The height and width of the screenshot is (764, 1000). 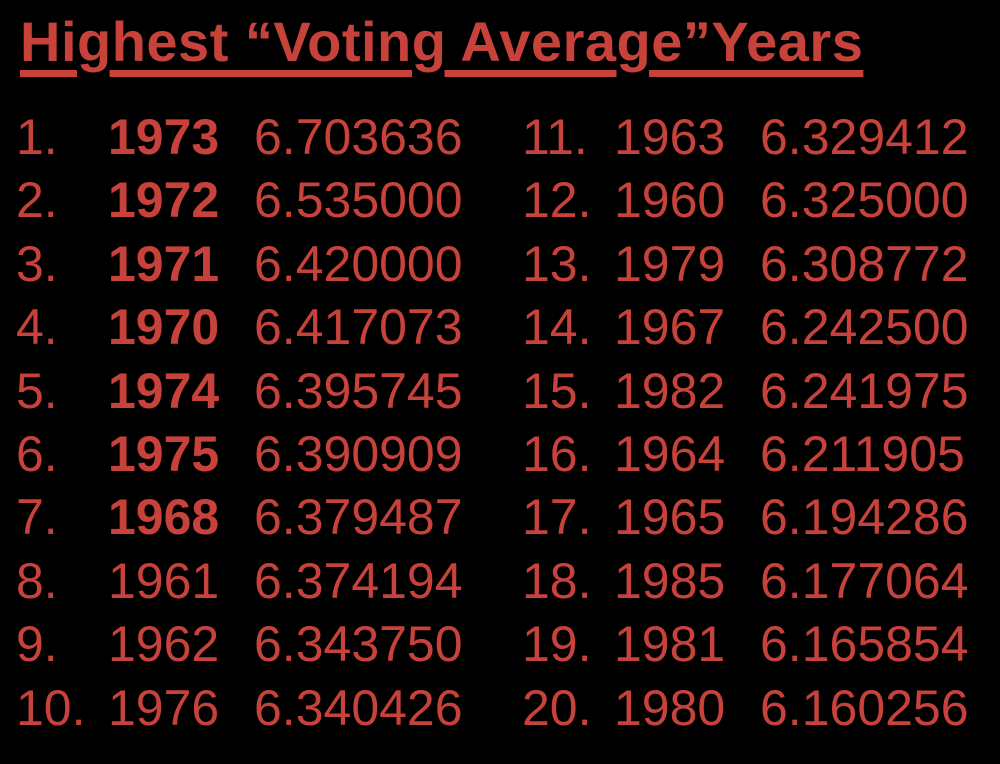 What do you see at coordinates (358, 453) in the screenshot?
I see `average-value: 6.390909` at bounding box center [358, 453].